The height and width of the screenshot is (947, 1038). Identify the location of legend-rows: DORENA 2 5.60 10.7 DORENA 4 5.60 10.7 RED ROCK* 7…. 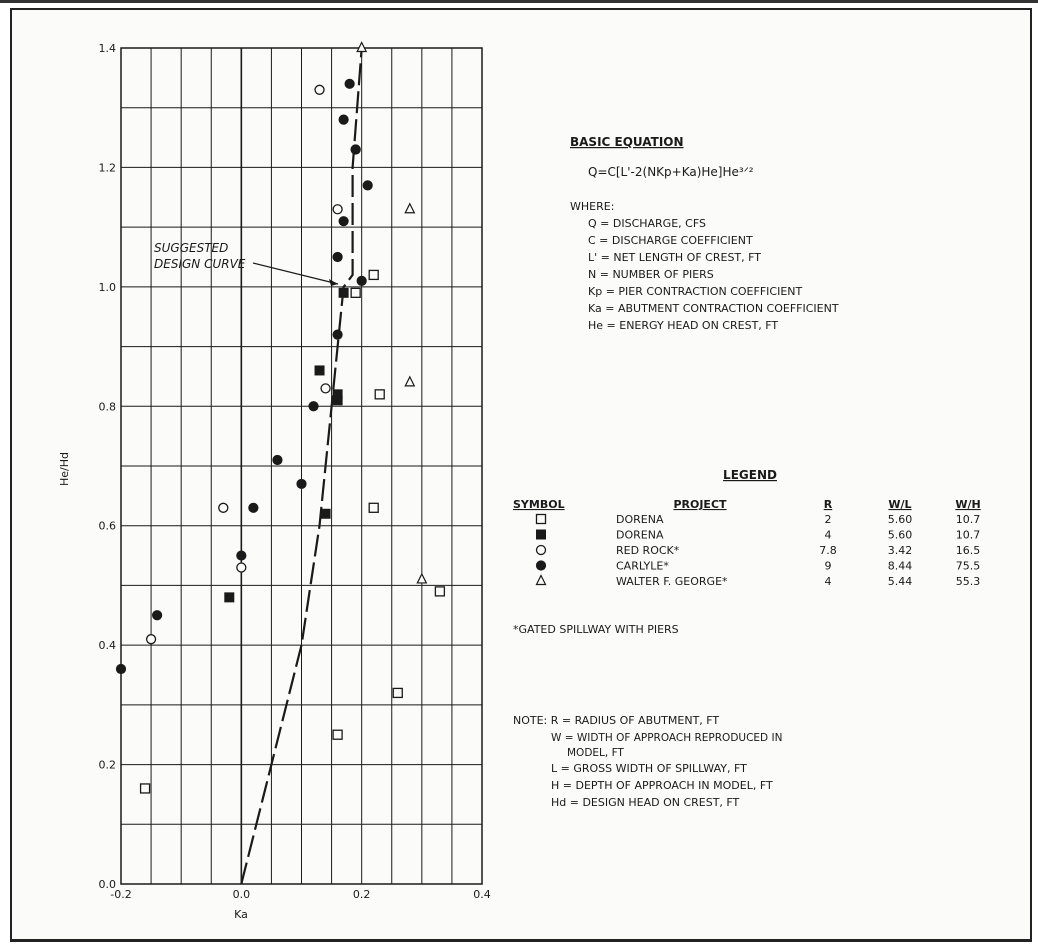
(758, 550).